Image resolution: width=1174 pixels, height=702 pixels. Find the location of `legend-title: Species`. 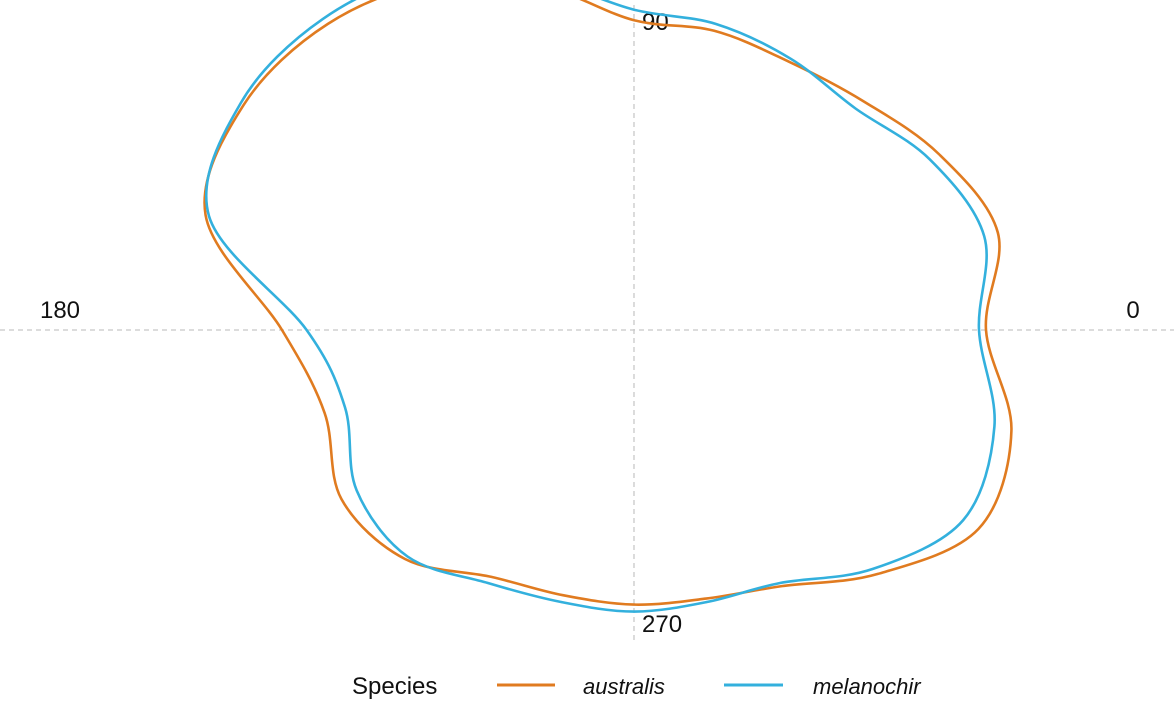

legend-title: Species is located at coordinates (394, 686).